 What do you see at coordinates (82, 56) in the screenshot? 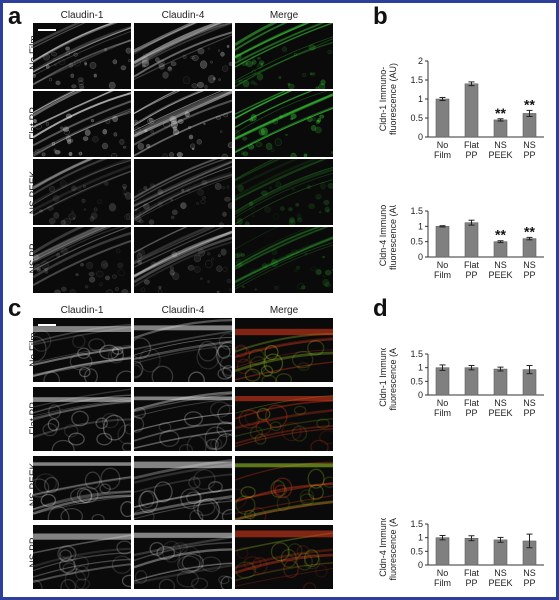
I see `micrograph-claudin1-a1` at bounding box center [82, 56].